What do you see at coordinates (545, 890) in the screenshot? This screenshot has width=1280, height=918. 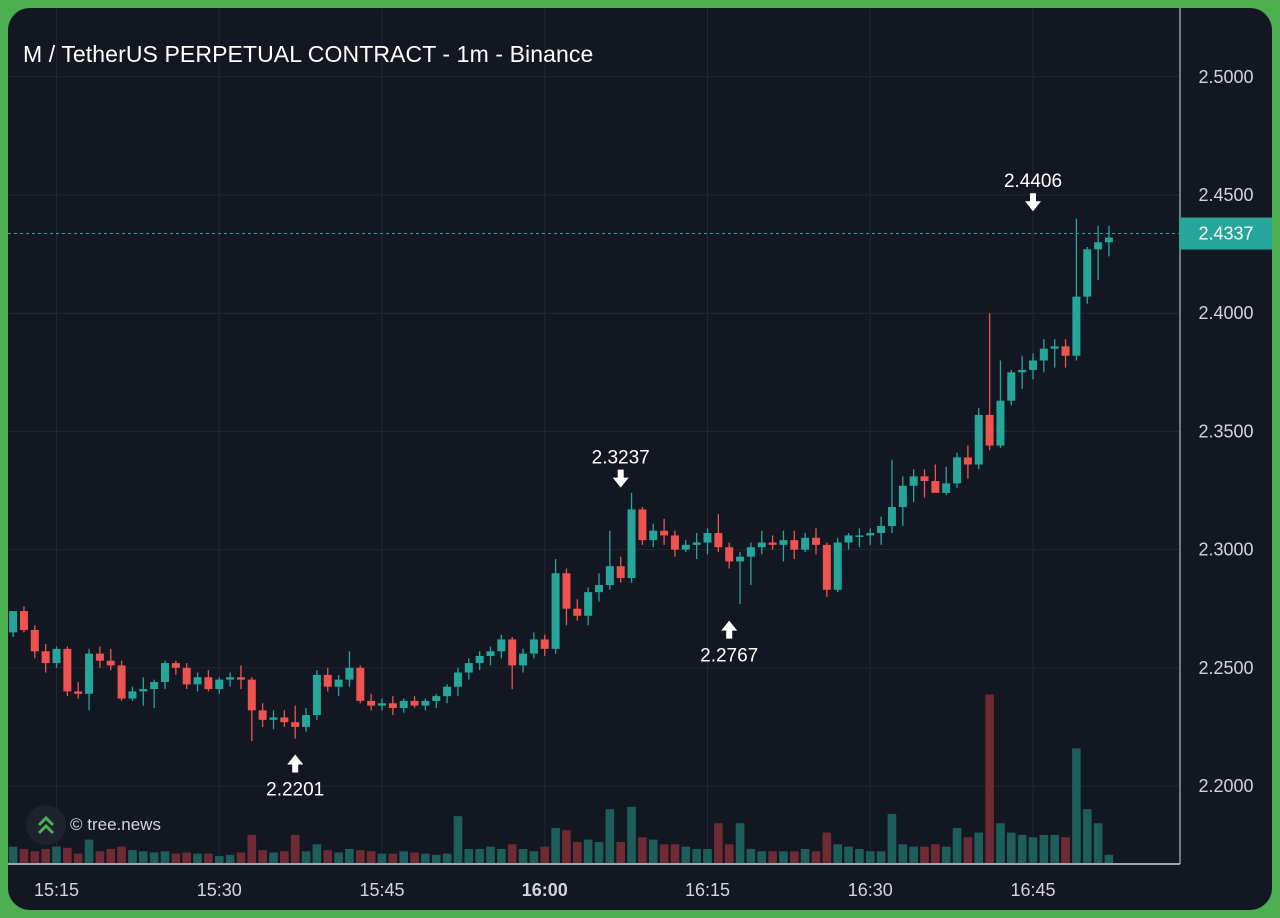 I see `time-axis: 15:15 15:30 15:45 16:00 16:15 16:30 16:45` at bounding box center [545, 890].